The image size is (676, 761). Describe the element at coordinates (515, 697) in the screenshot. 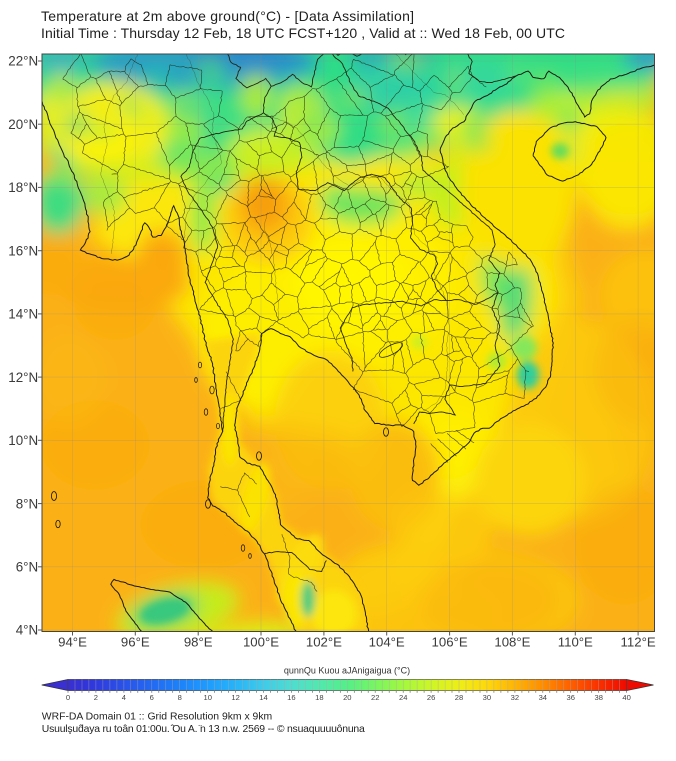

I see `svg-text: 32` at that location.